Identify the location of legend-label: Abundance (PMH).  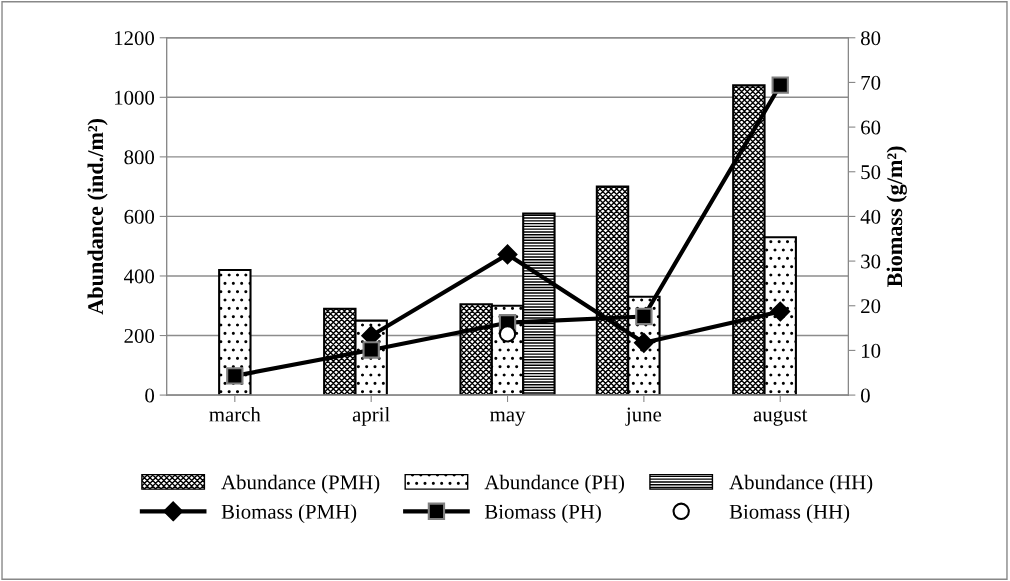
(300, 484).